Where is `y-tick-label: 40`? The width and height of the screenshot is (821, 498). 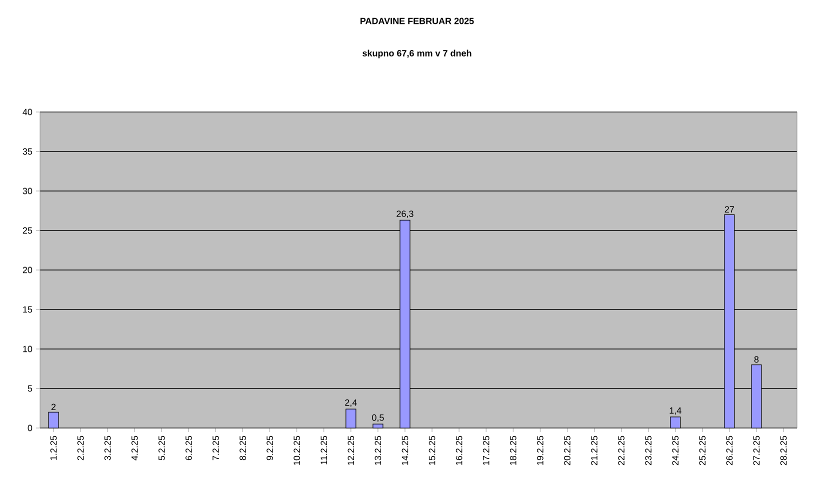
y-tick-label: 40 is located at coordinates (27, 112).